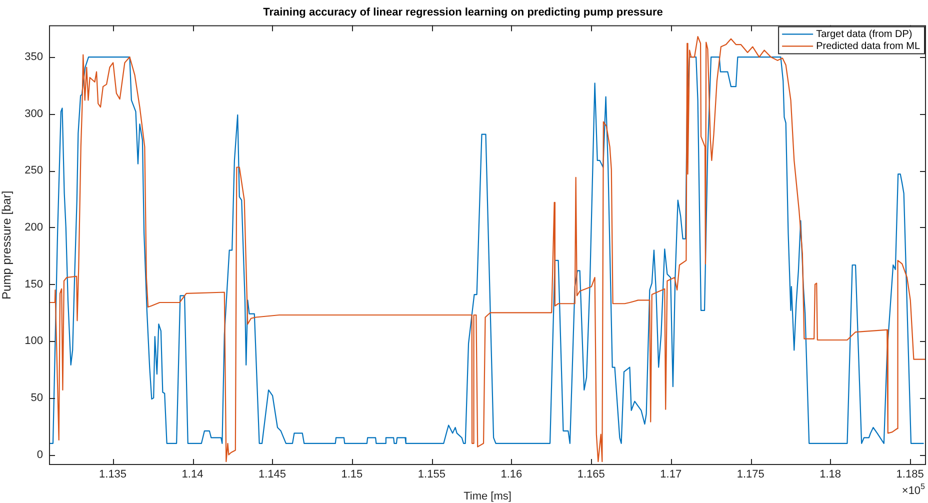 Image resolution: width=928 pixels, height=503 pixels. What do you see at coordinates (193, 474) in the screenshot?
I see `x-tick-label: 1.14` at bounding box center [193, 474].